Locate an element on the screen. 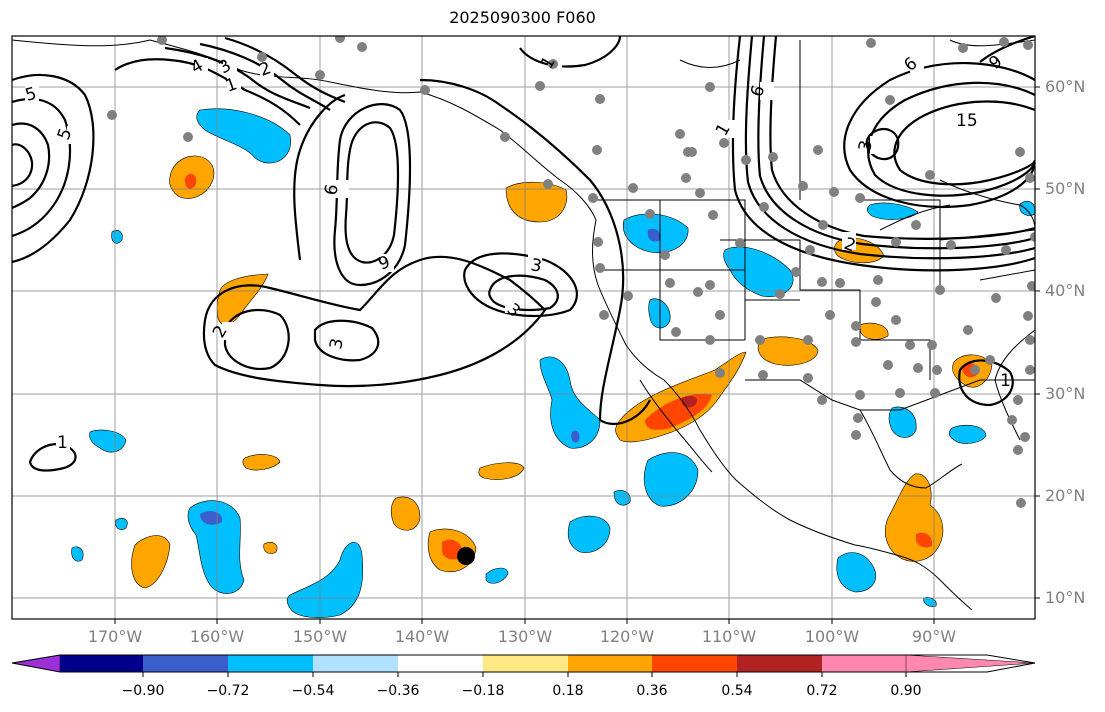 The image size is (1105, 712). lat-label: 40°N is located at coordinates (1065, 290).